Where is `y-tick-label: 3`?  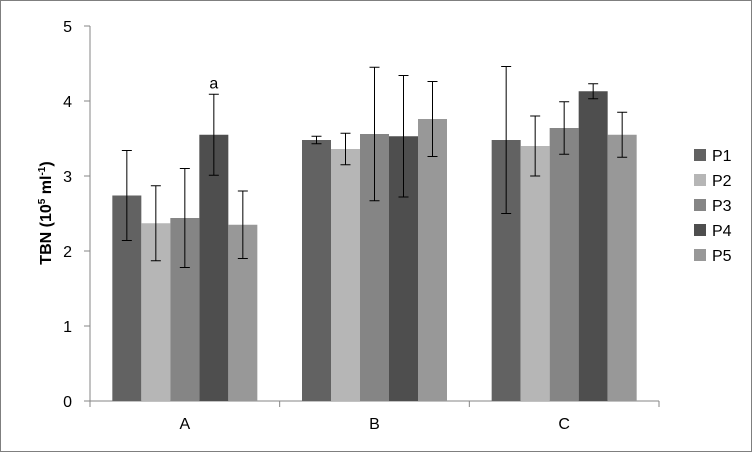
y-tick-label: 3 is located at coordinates (67, 177).